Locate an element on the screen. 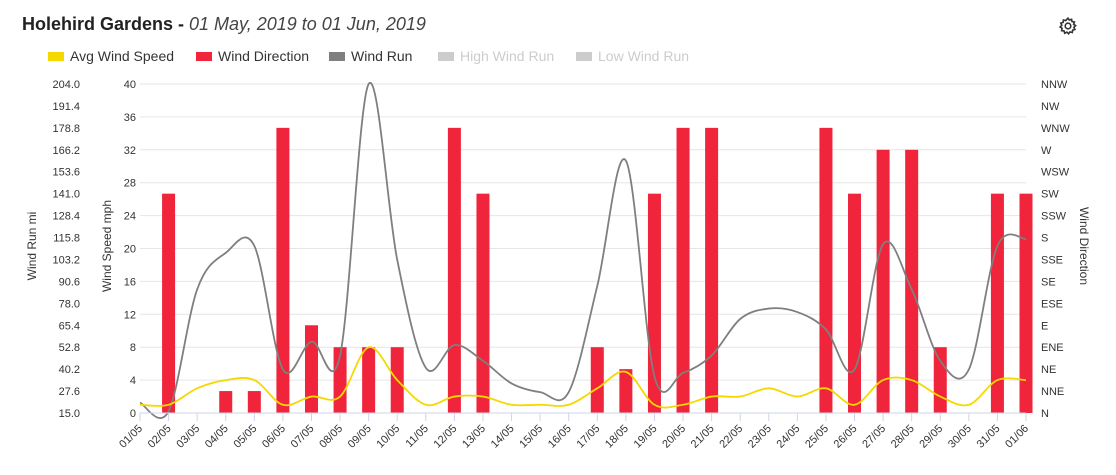  wind-run-tick-label: 115.8 is located at coordinates (66, 239).